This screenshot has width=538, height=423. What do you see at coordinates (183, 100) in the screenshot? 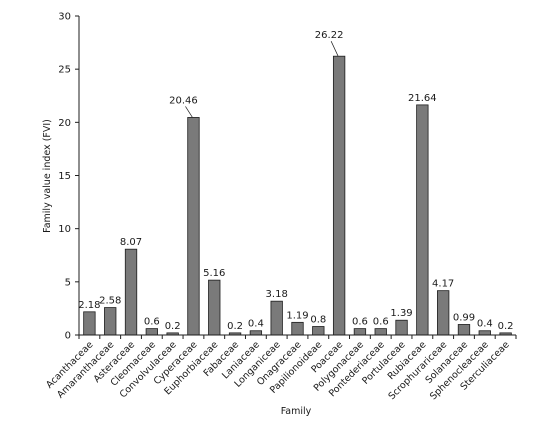
I see `data-label: 20.46` at bounding box center [183, 100].